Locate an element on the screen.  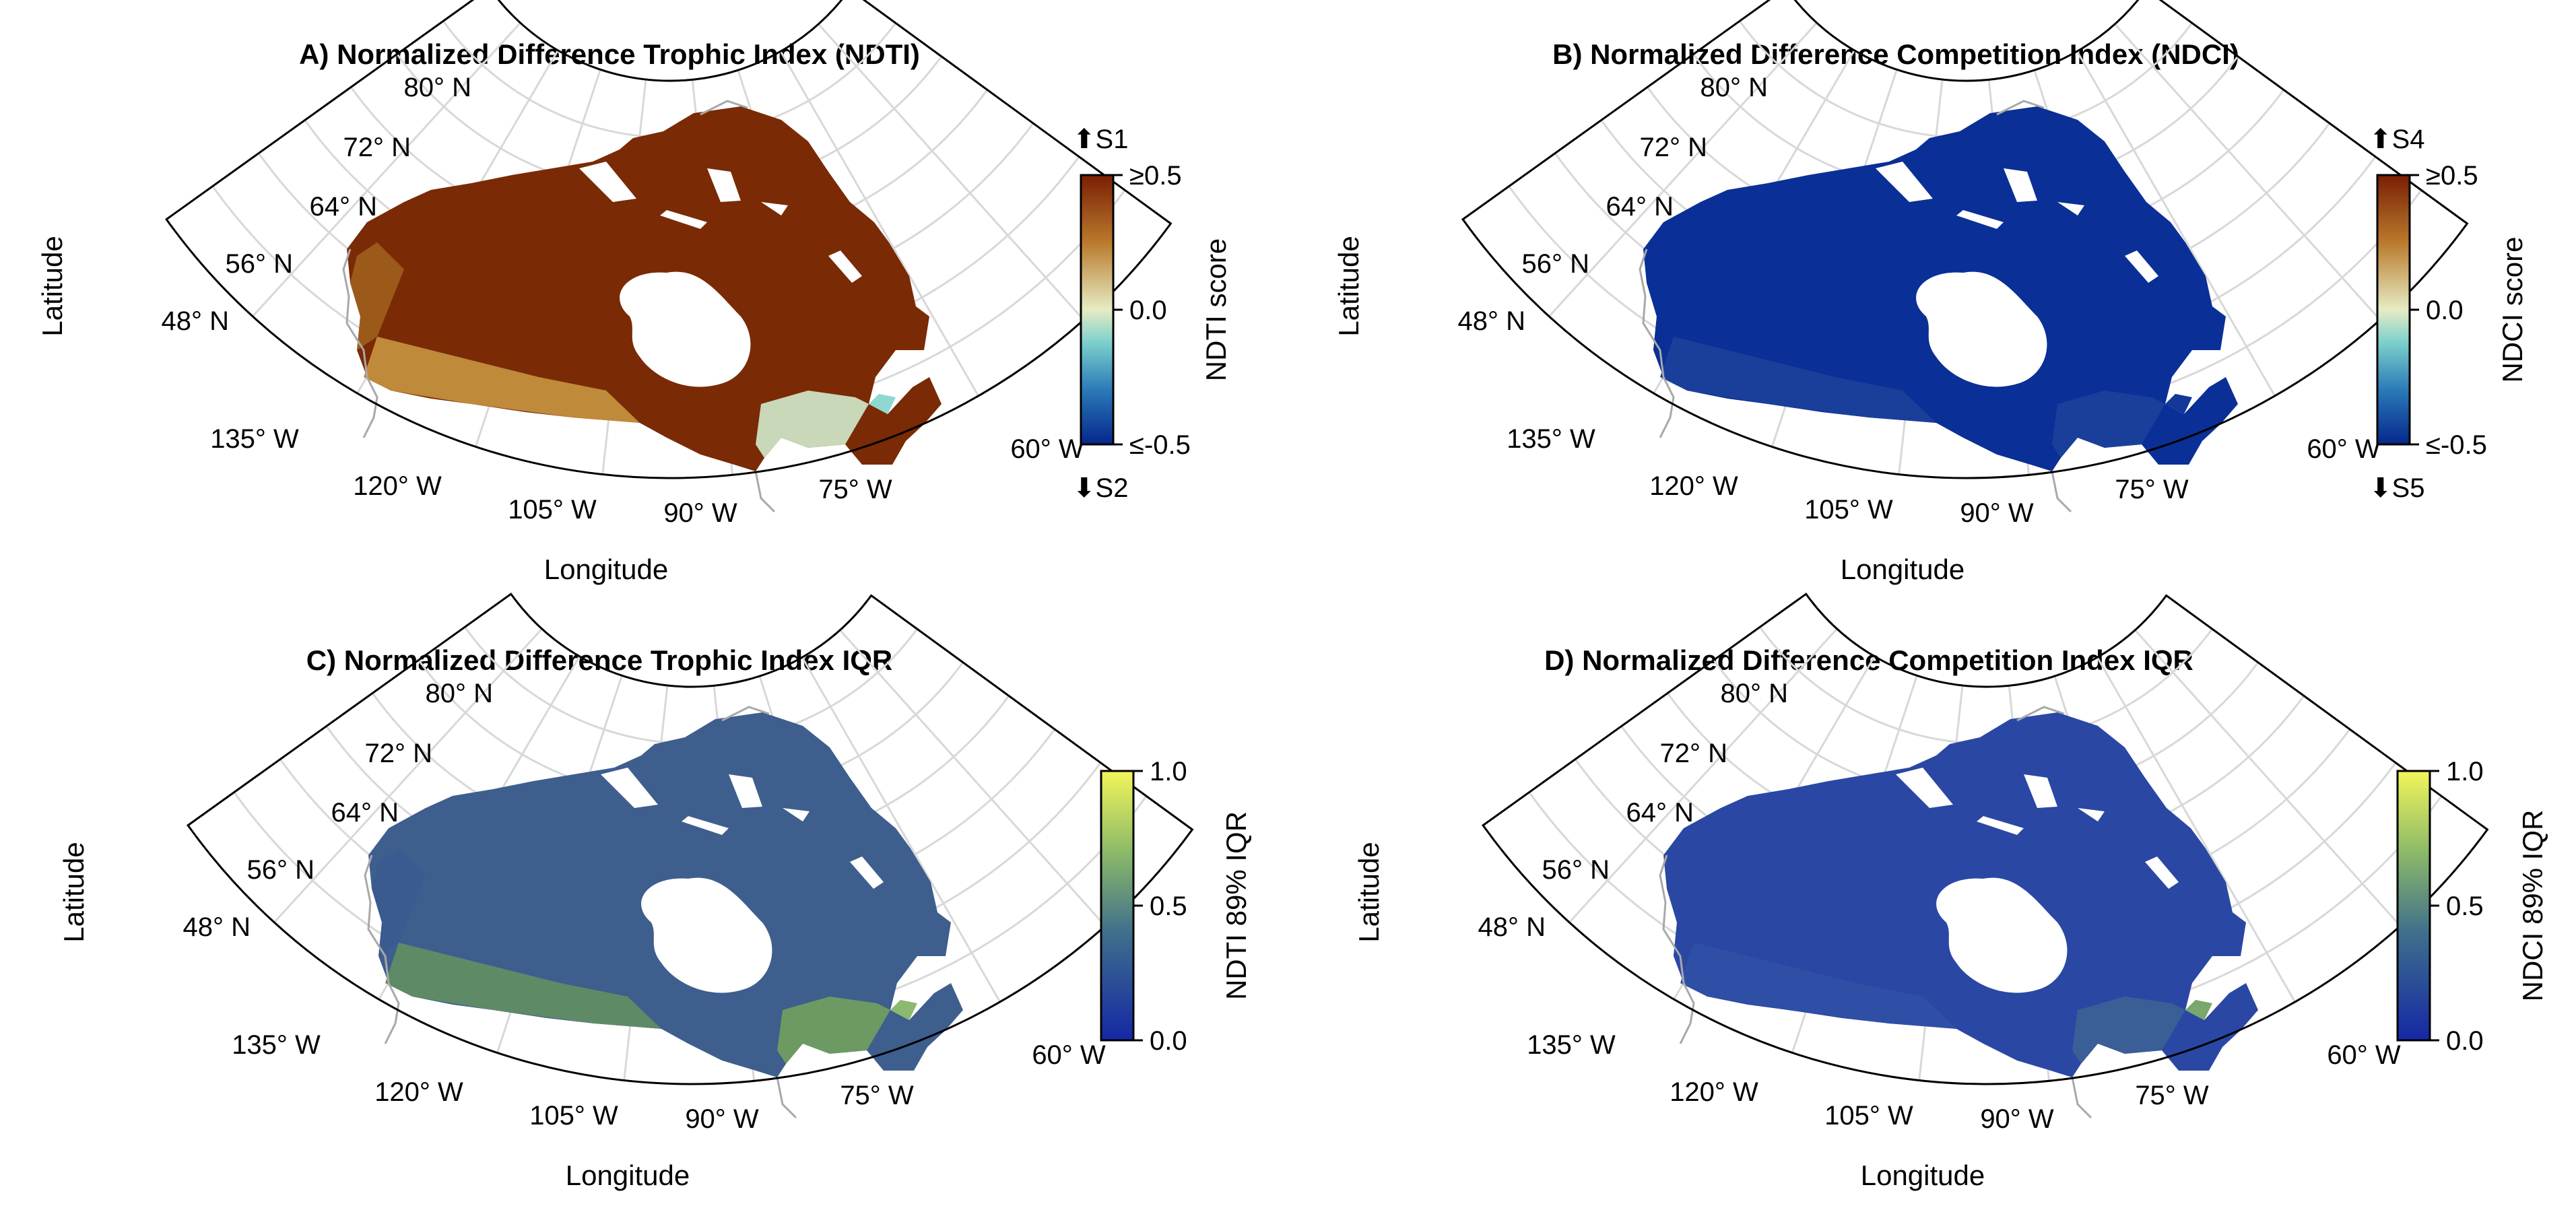
hudson-bay is located at coordinates (685, 329).